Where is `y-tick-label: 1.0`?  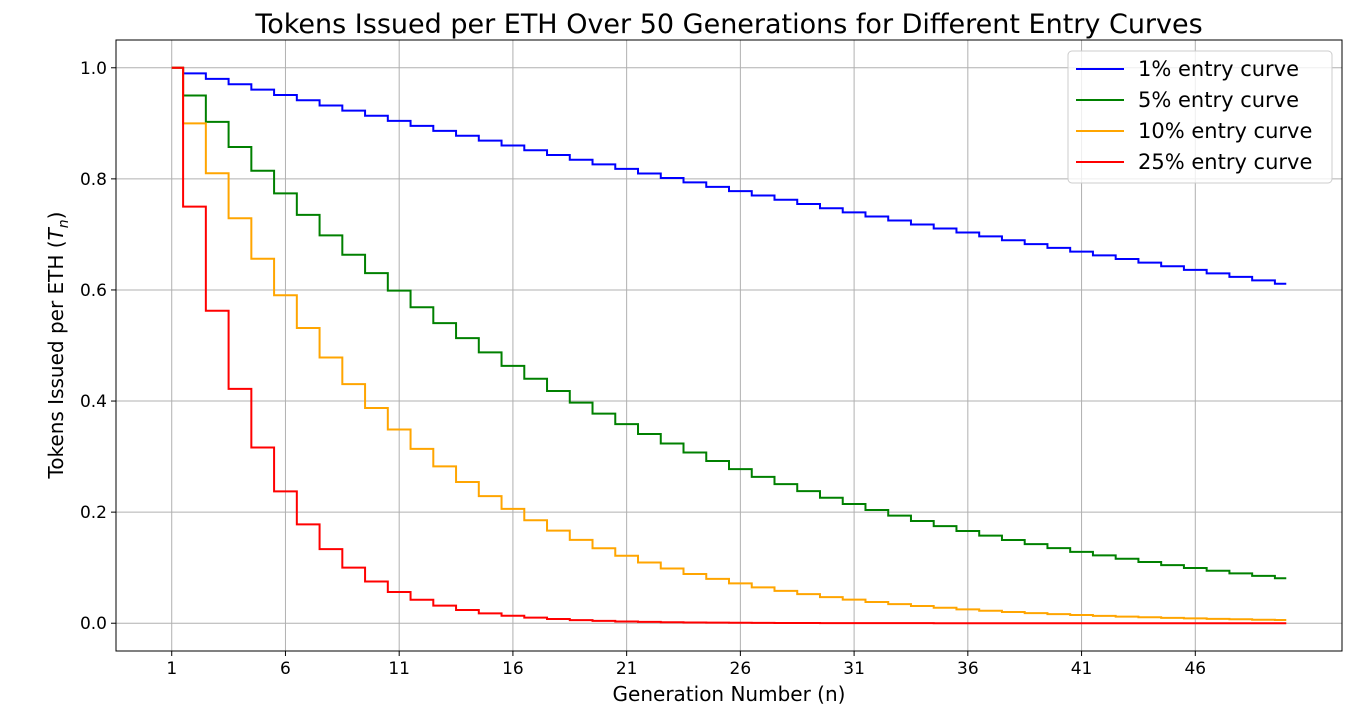
y-tick-label: 1.0 is located at coordinates (93, 69).